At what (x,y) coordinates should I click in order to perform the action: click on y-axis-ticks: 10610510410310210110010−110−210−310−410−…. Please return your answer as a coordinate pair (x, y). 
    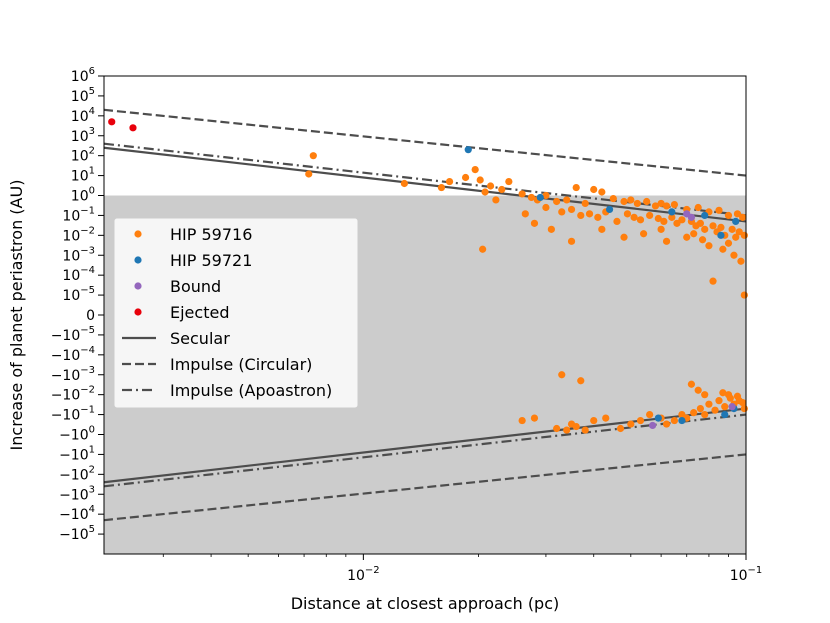
    Looking at the image, I should click on (77, 304).